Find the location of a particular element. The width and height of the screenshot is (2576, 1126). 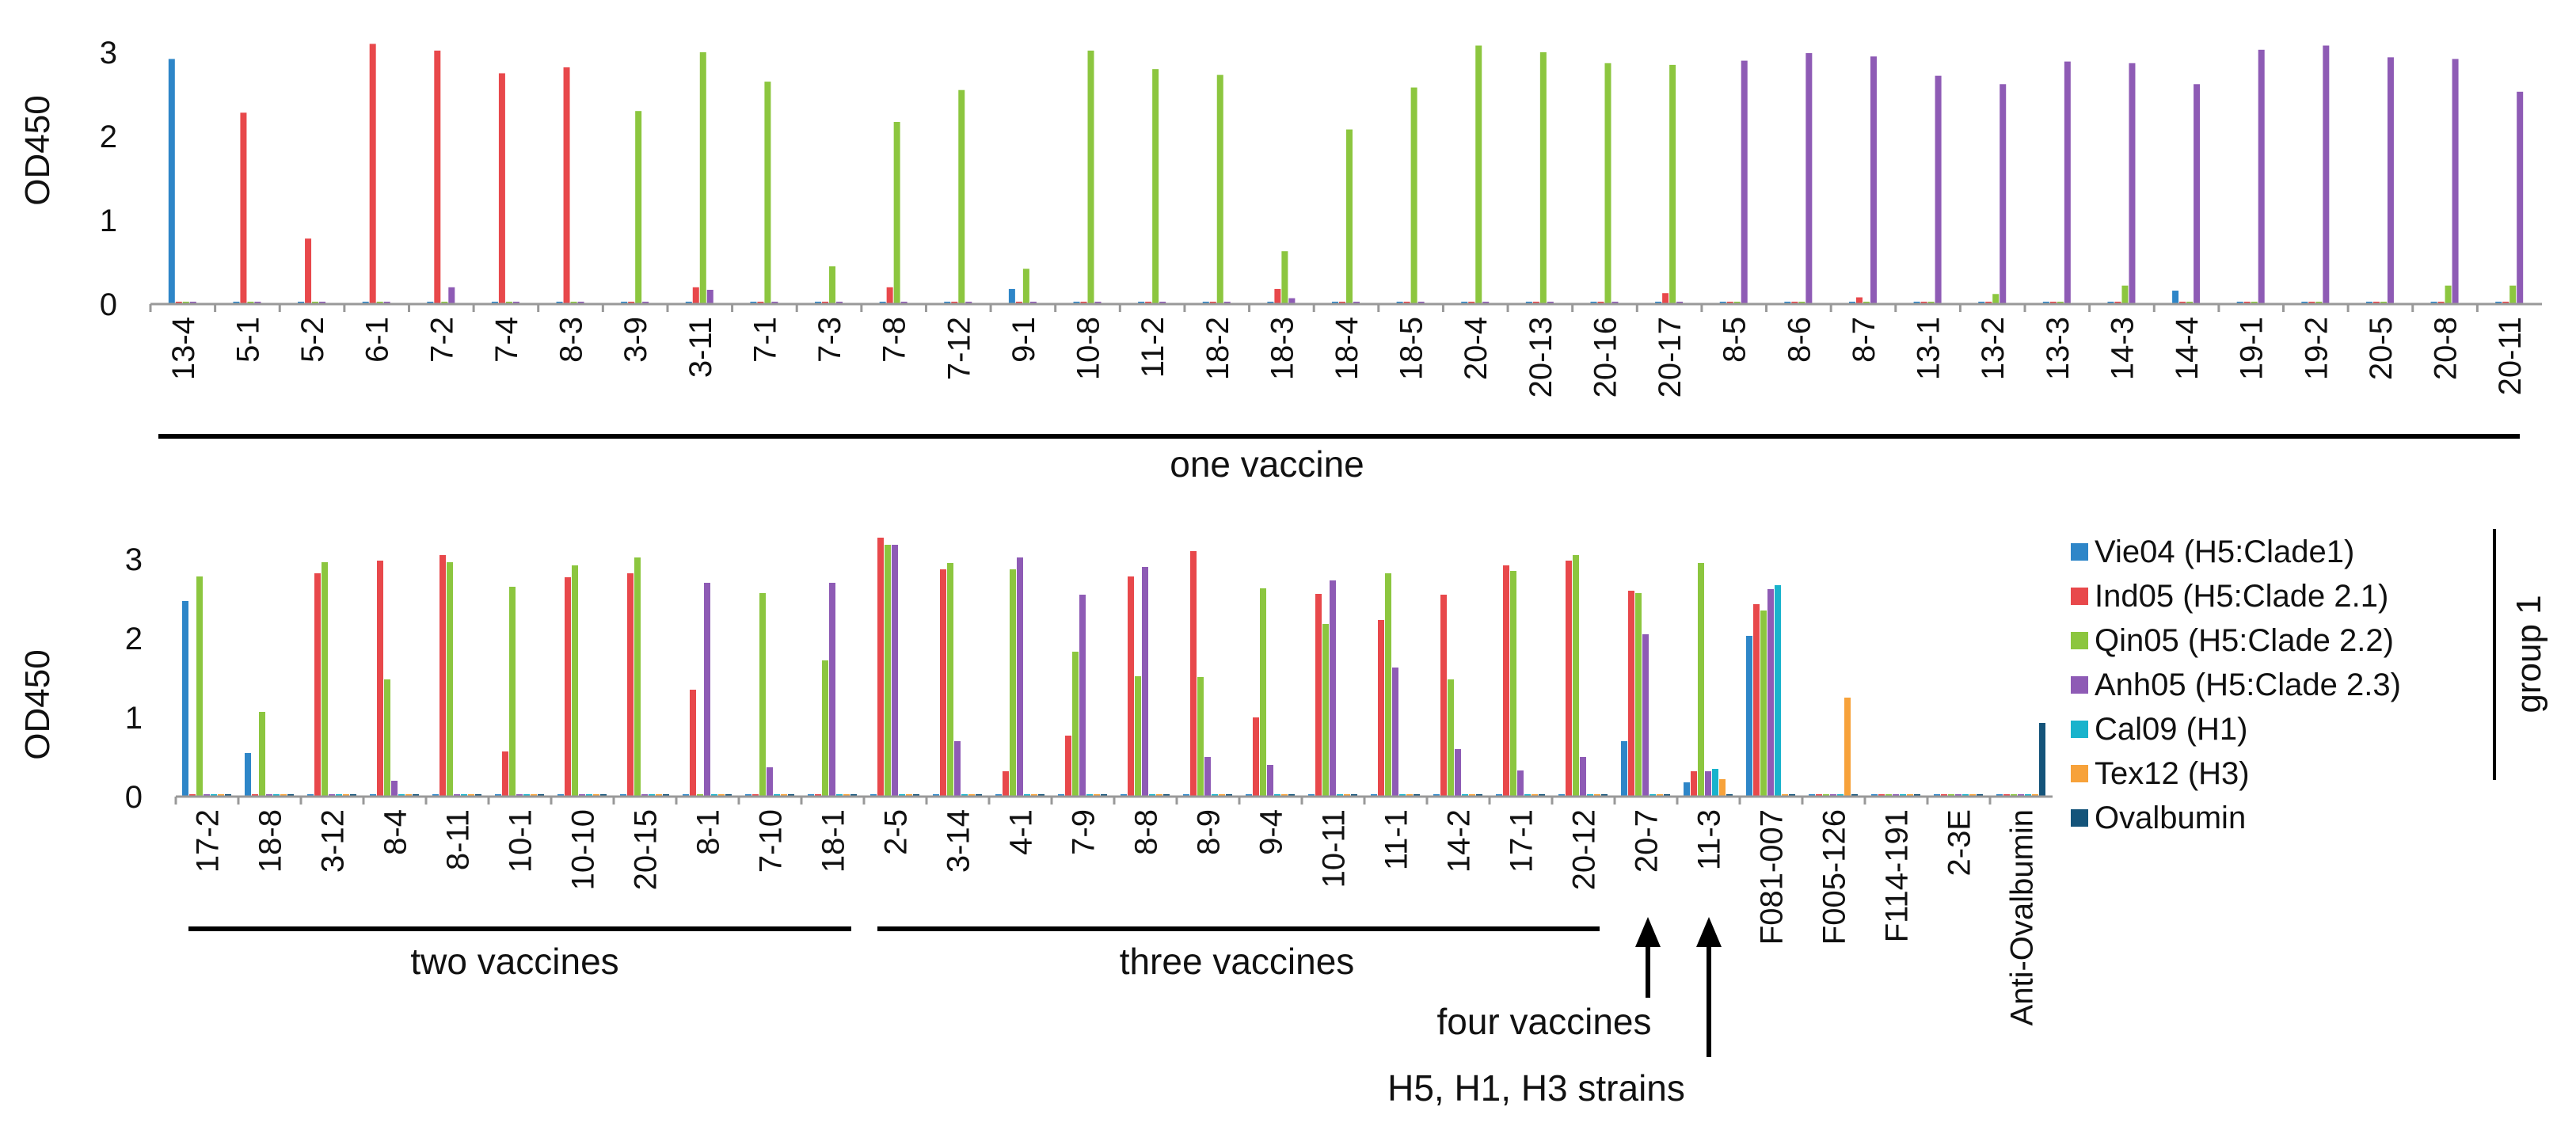

bot-bar-14-2-anh05 is located at coordinates (1458, 773).